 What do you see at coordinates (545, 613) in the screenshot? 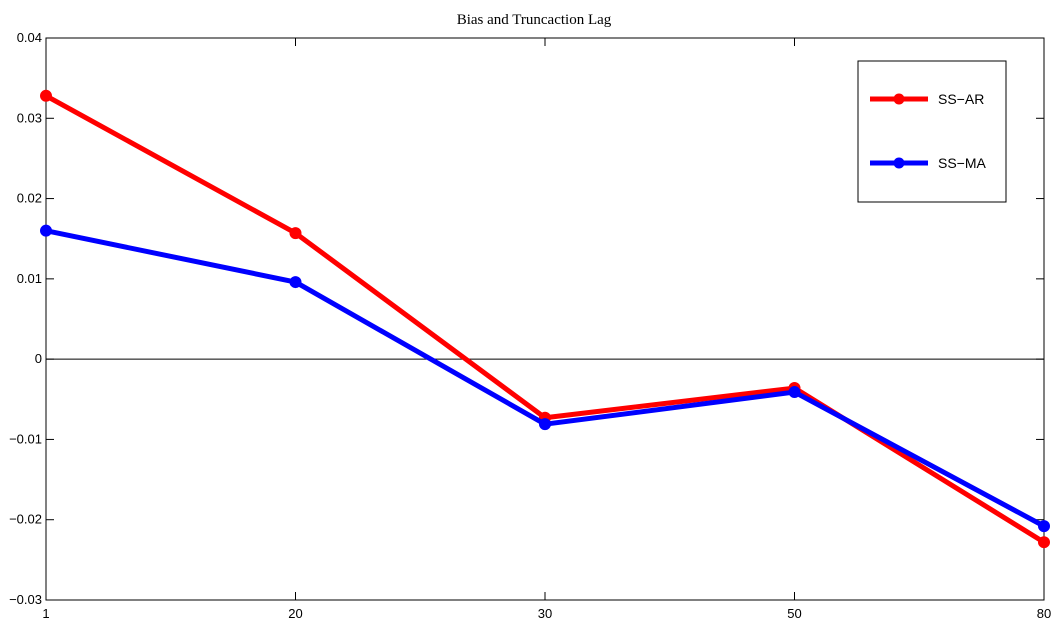
I see `x-tick-label: 30` at bounding box center [545, 613].